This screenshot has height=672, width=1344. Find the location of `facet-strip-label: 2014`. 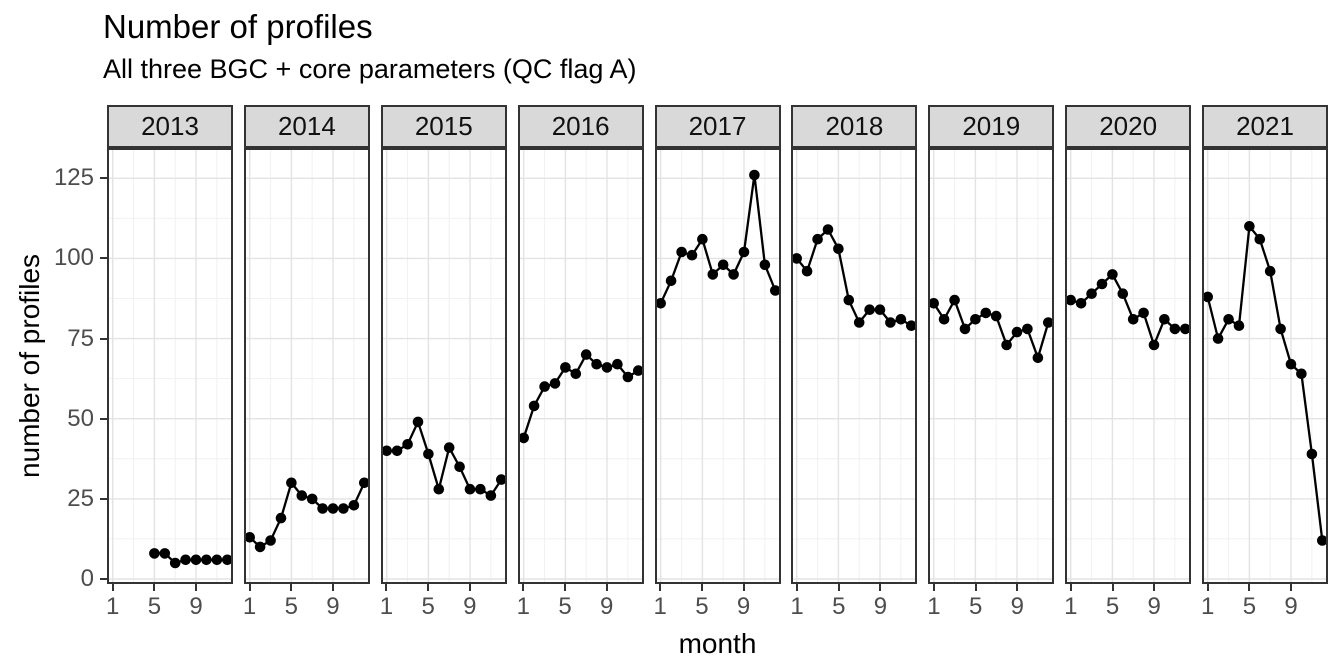

facet-strip-label: 2014 is located at coordinates (306, 126).